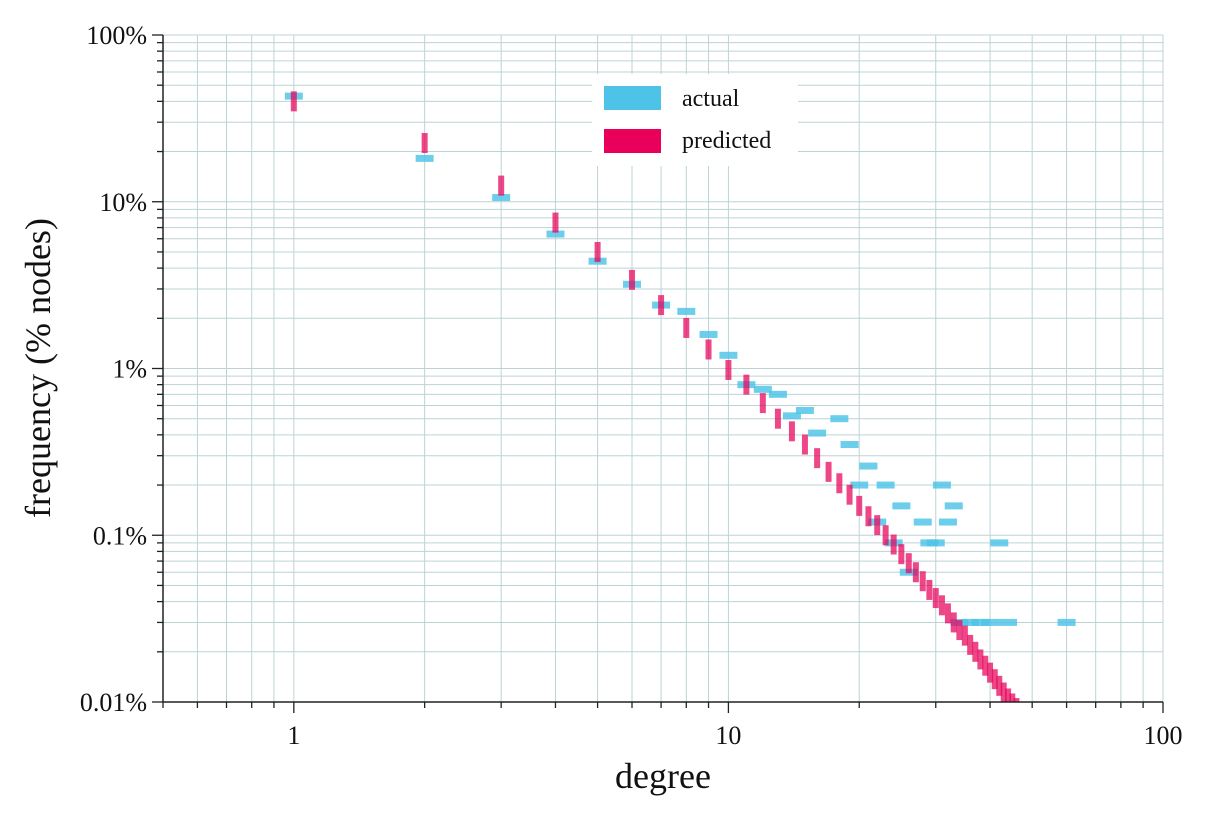 The image size is (1205, 817). I want to click on y-tick-label: 100%, so click(116, 35).